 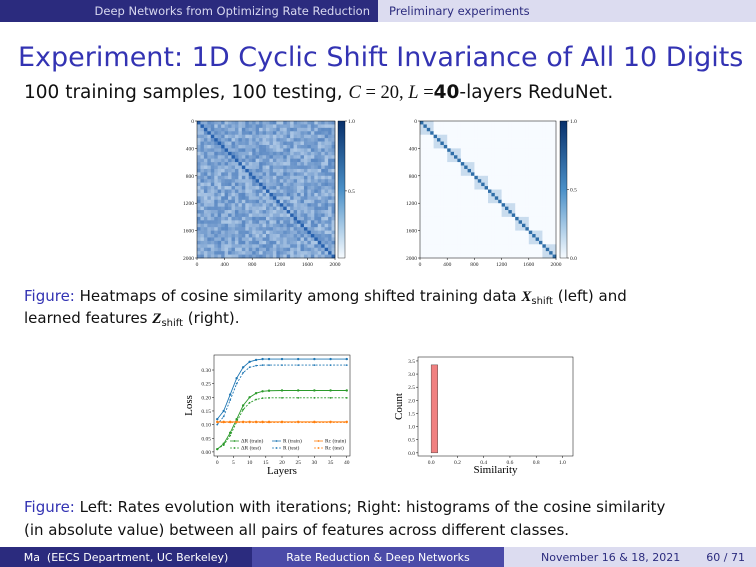 I want to click on footer-page: 60 / 71, so click(x=725, y=557).